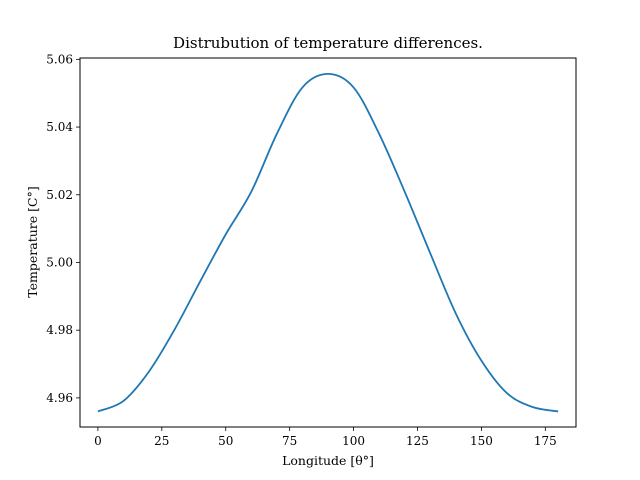 The image size is (640, 480). Describe the element at coordinates (161, 441) in the screenshot. I see `x-tick-label: 25` at that location.